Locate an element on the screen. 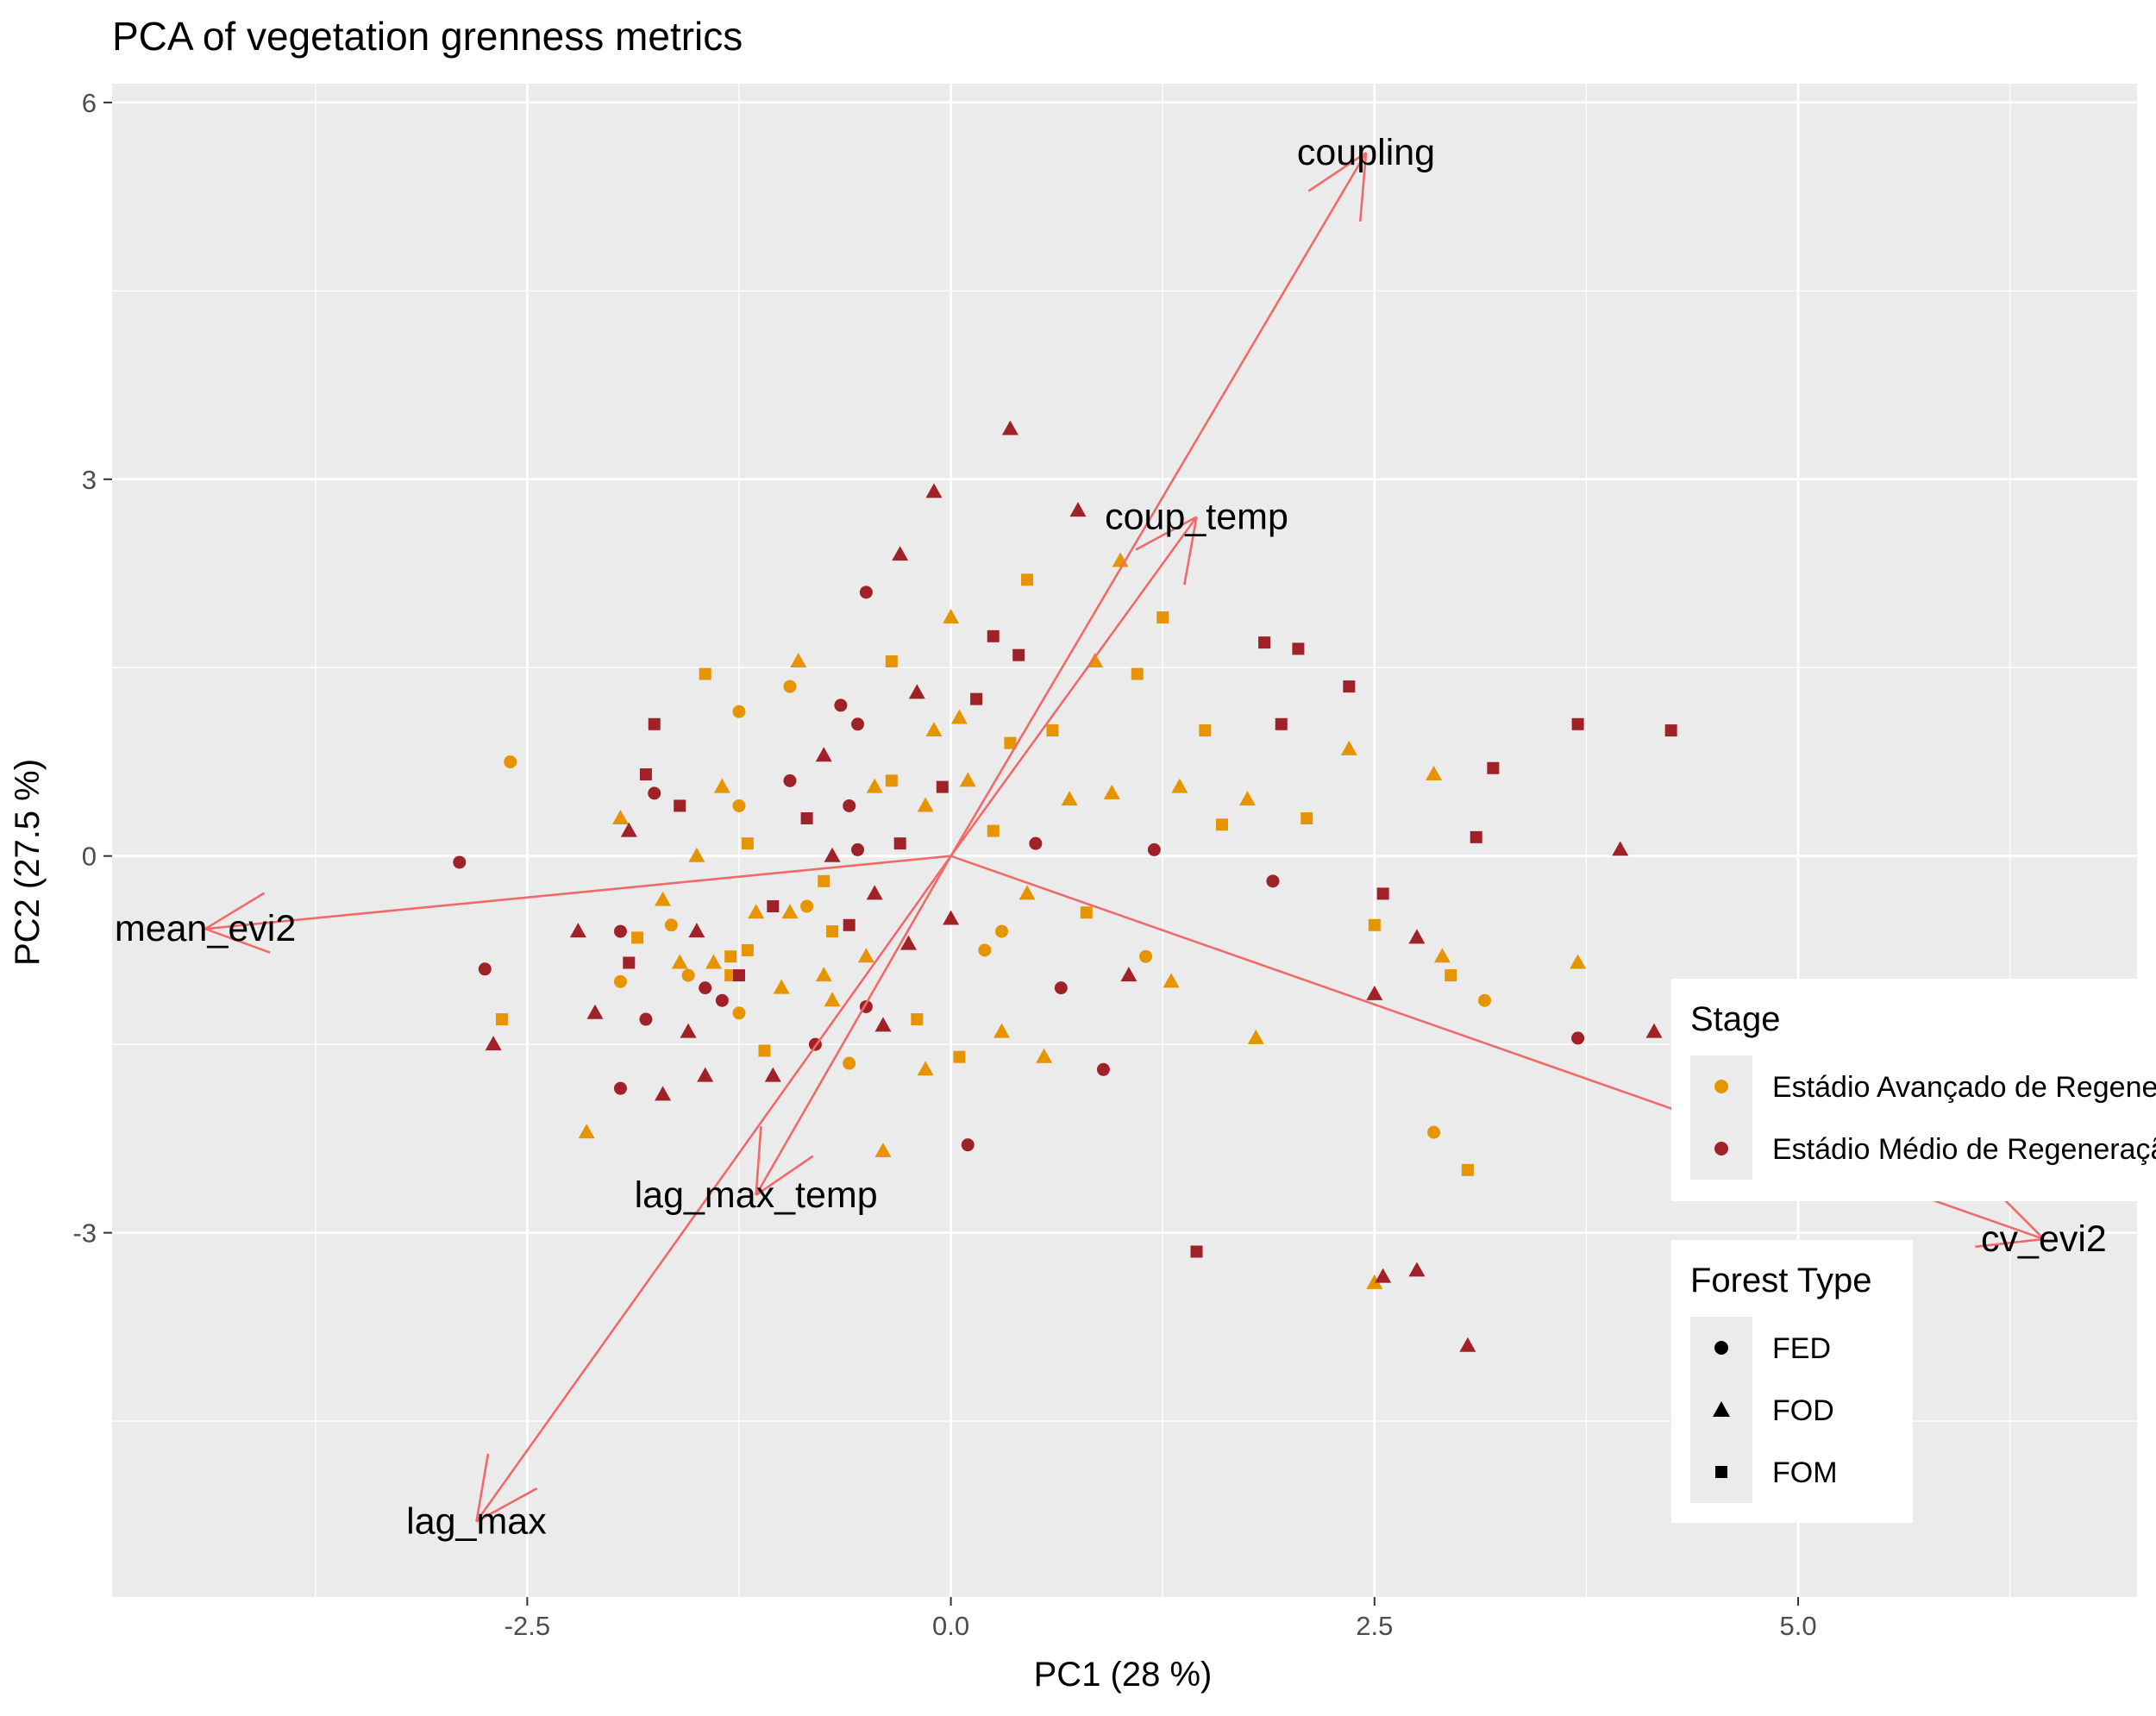  legend-shape-triangle is located at coordinates (1721, 1409).